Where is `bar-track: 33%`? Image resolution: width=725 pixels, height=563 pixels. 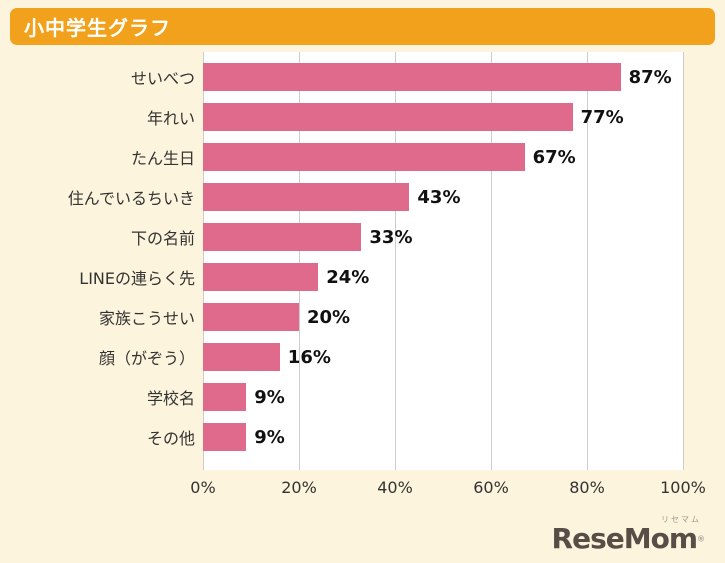
bar-track: 33% is located at coordinates (443, 237).